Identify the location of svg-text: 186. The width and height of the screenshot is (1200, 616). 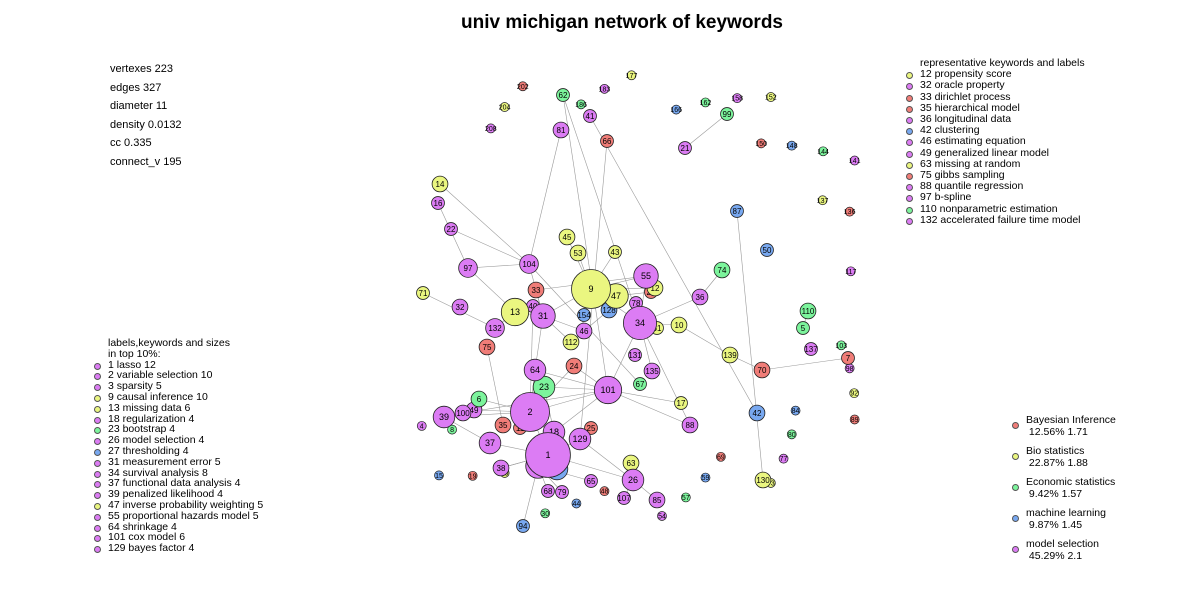
(581, 105).